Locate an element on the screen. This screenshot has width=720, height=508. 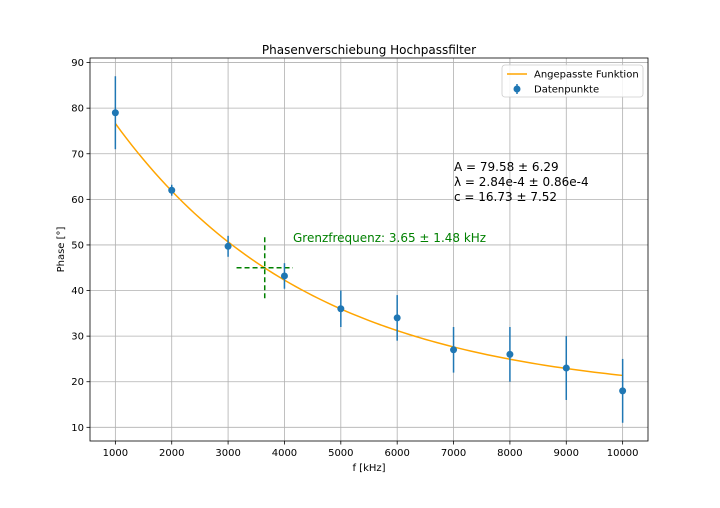
legend-frame is located at coordinates (572, 81).